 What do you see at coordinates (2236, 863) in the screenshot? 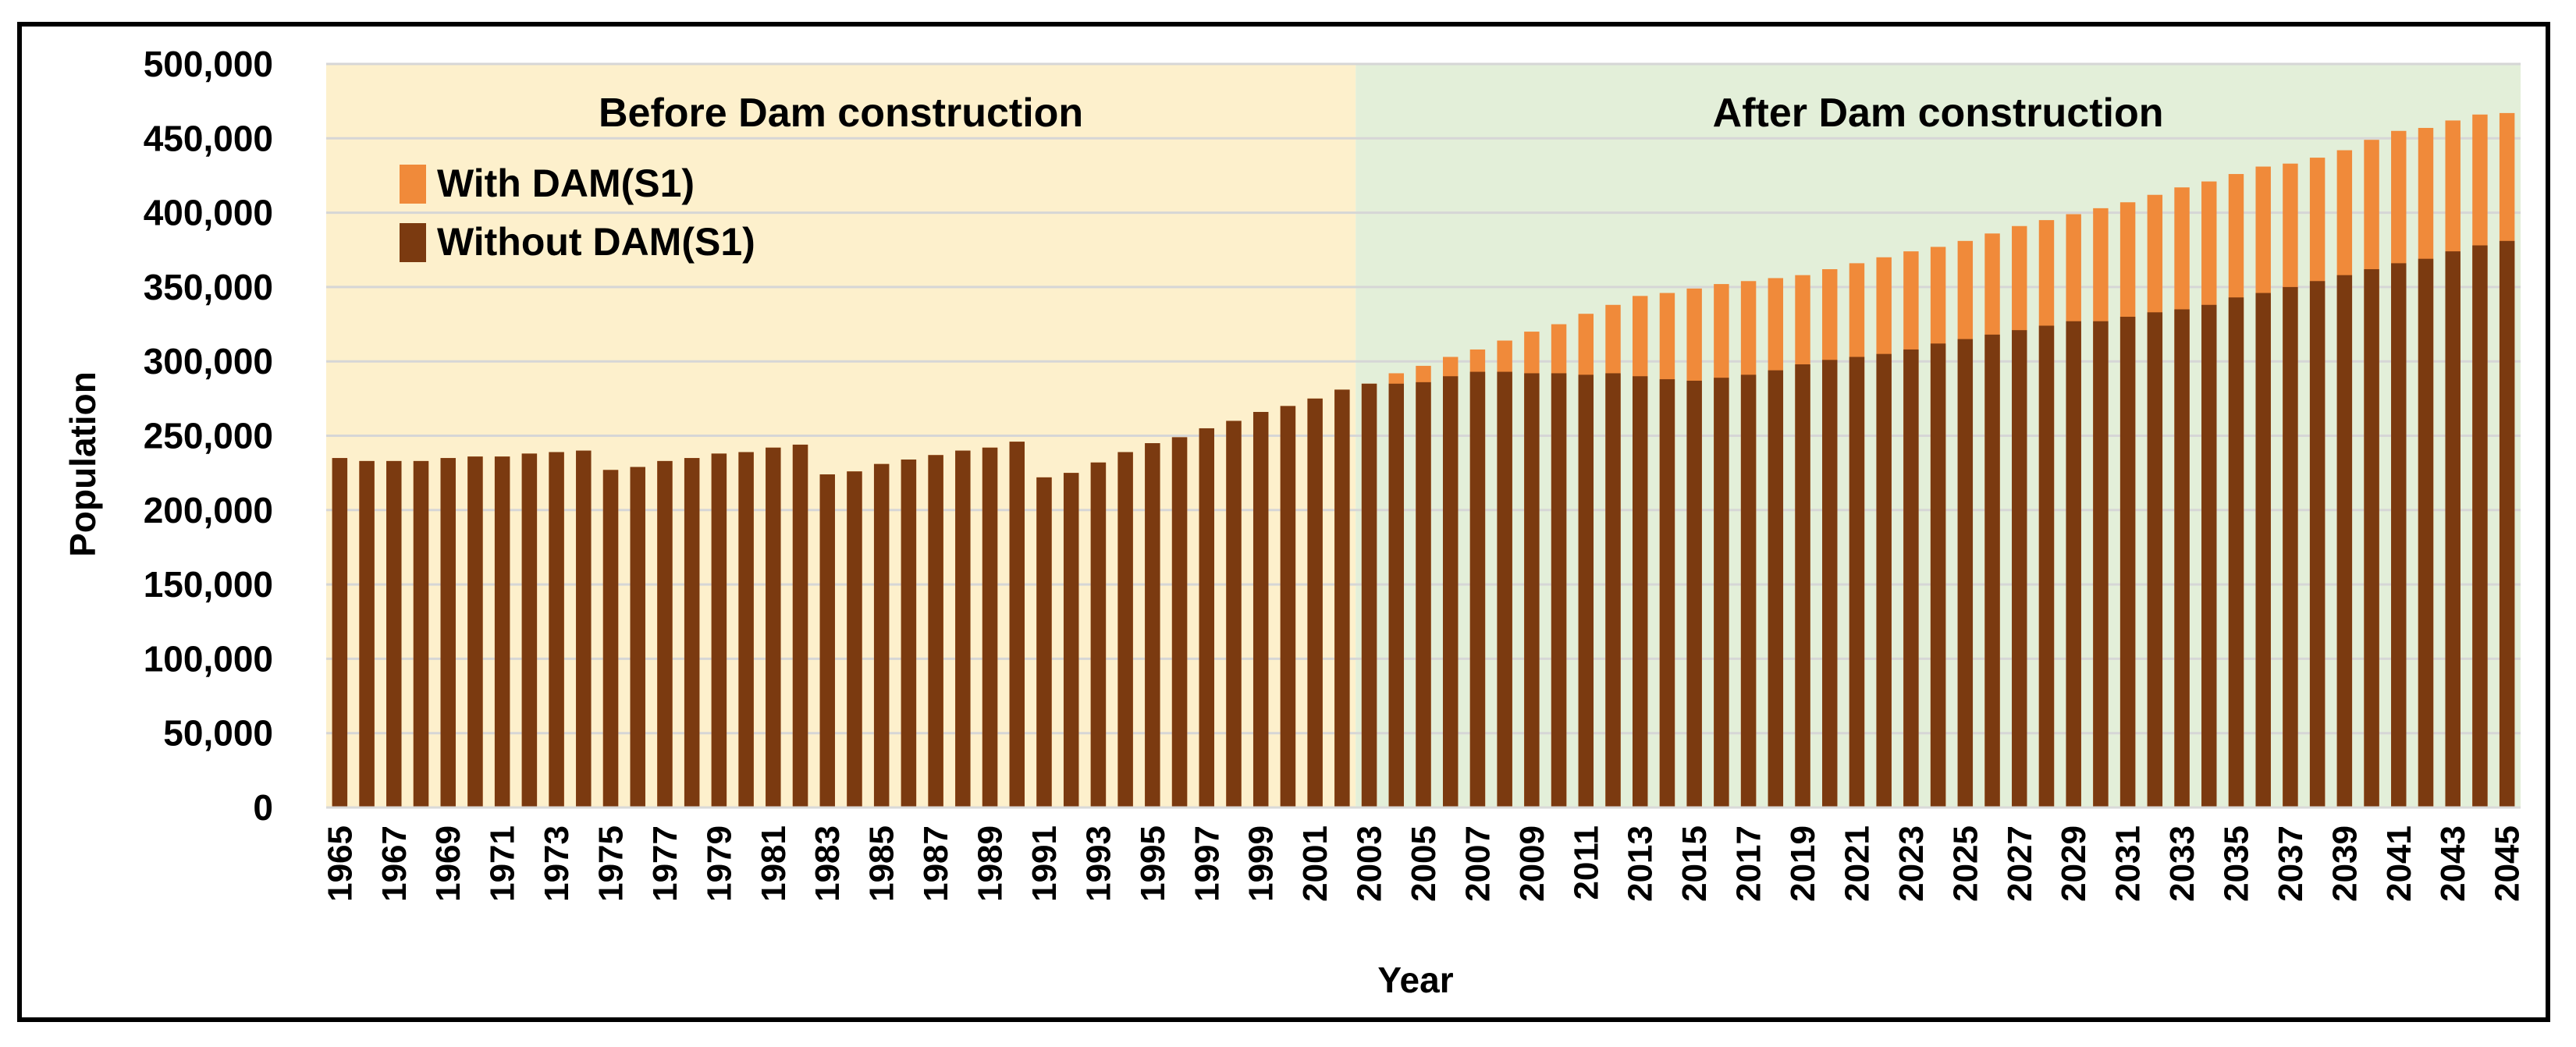
I see `x-tick-label: 2035` at bounding box center [2236, 863].